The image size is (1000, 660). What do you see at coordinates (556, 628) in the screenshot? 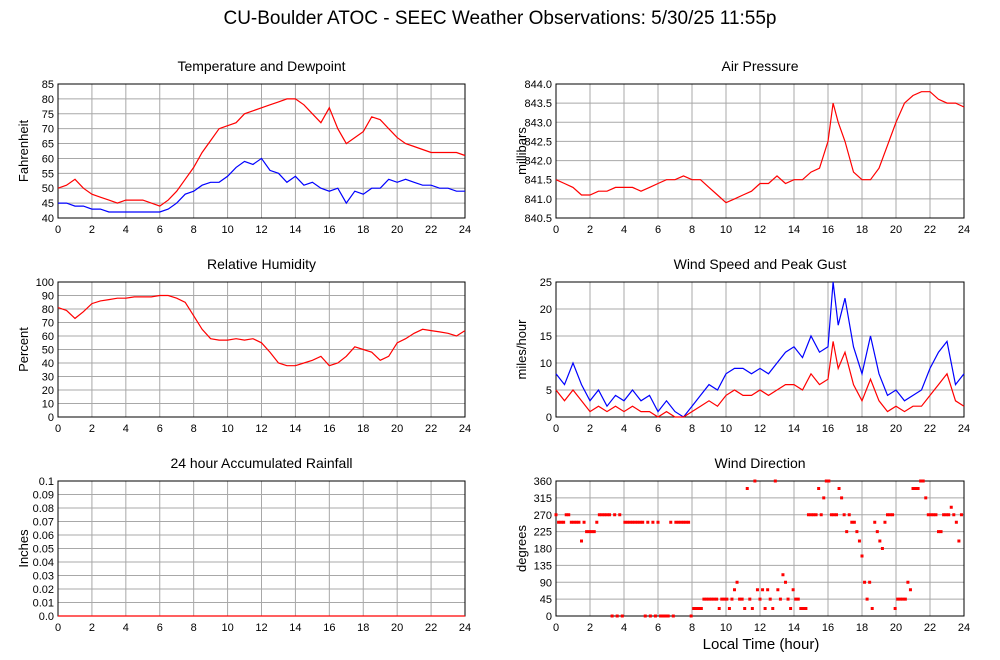
I see `direction-xtick-0: 0` at bounding box center [556, 628].